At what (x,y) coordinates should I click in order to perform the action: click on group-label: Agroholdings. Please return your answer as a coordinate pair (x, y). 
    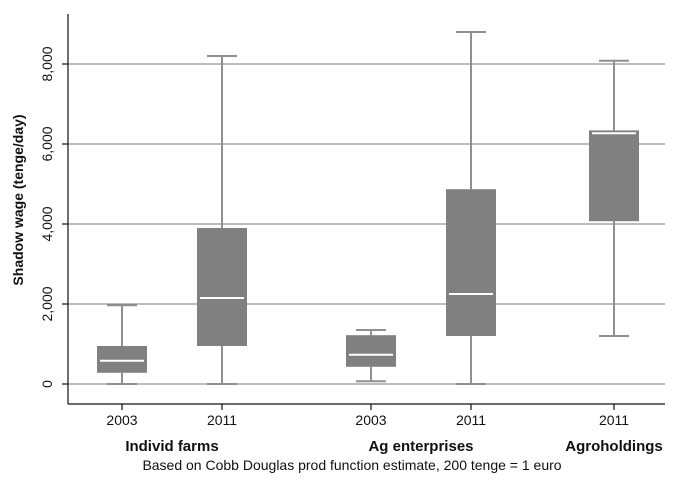
    Looking at the image, I should click on (614, 446).